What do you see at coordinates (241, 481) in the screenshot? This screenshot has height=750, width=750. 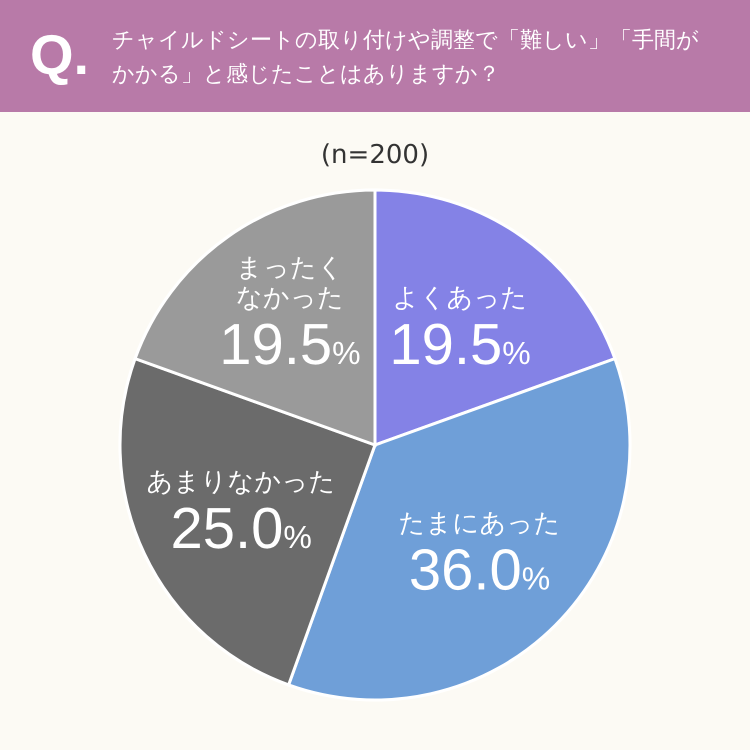 I see `slice-label: あまりなかった` at bounding box center [241, 481].